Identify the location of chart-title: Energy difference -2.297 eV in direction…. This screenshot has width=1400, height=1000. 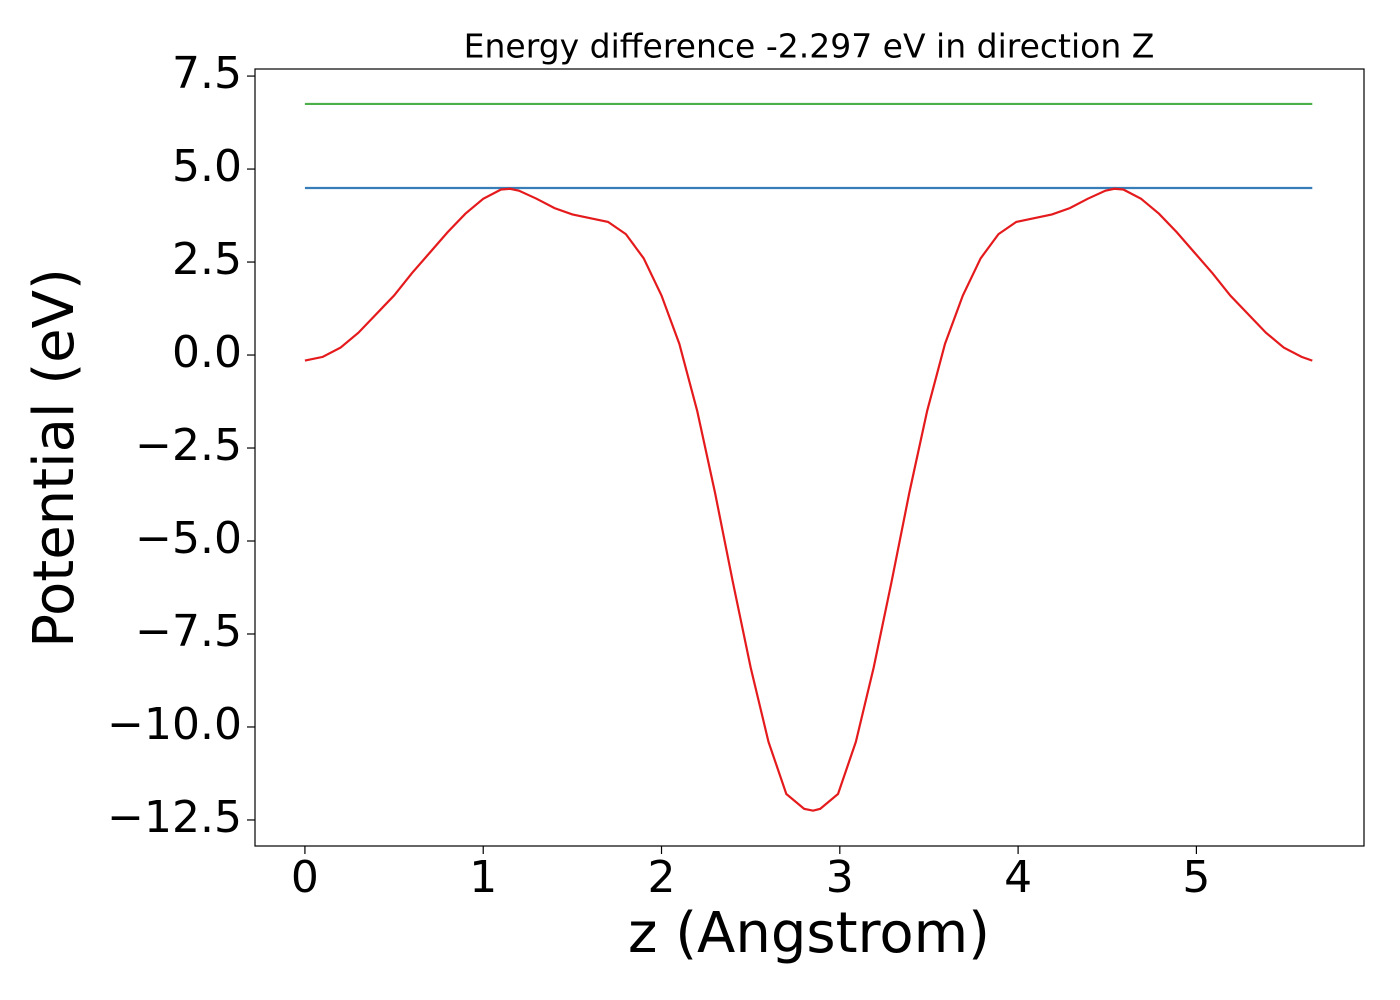
(809, 46).